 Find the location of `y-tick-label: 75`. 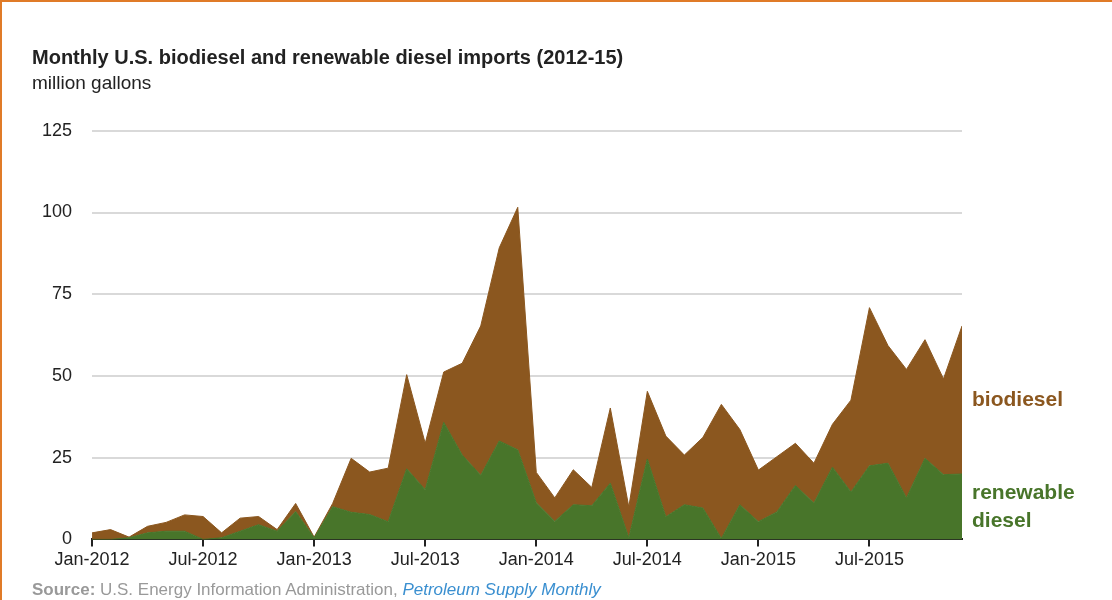

y-tick-label: 75 is located at coordinates (62, 293).